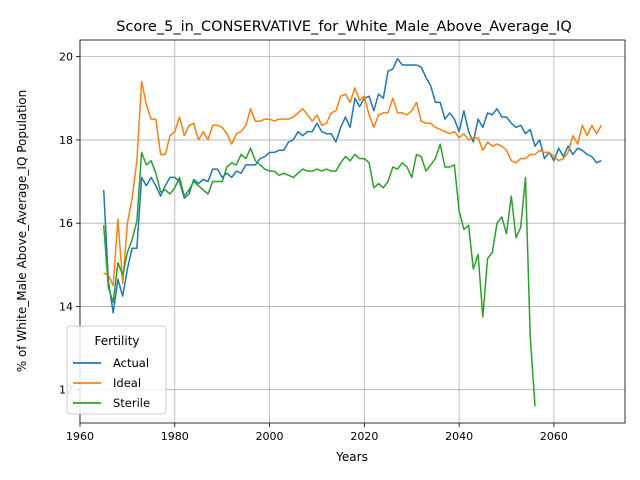 The width and height of the screenshot is (640, 480). Describe the element at coordinates (66, 57) in the screenshot. I see `y-tick-label: 20` at that location.